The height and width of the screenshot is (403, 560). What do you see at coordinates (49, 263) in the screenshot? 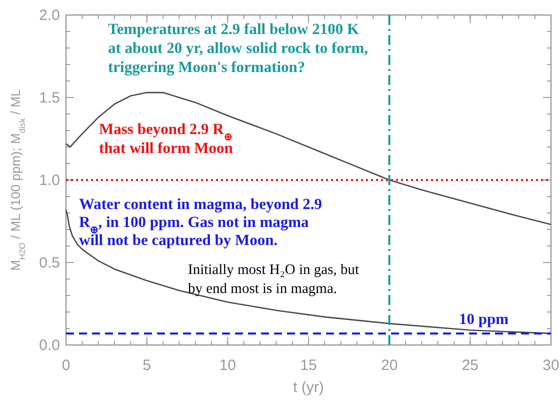
I see `y-tick-label: 0.5` at bounding box center [49, 263].